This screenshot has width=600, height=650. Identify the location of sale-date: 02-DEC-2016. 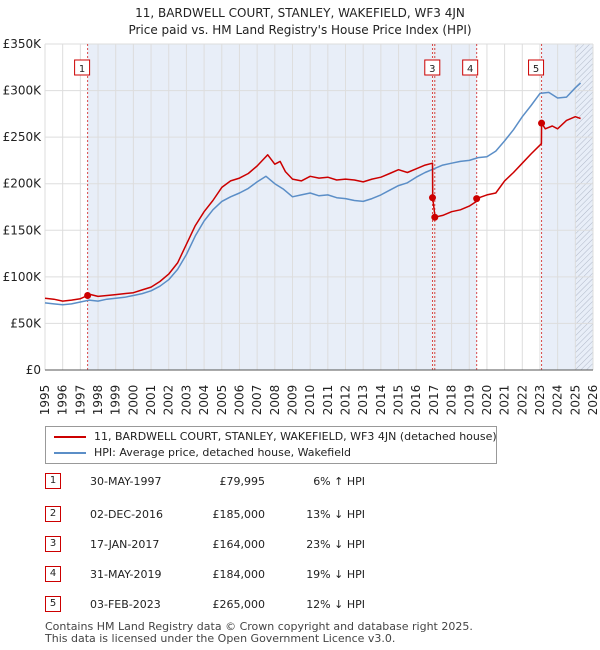
(127, 514).